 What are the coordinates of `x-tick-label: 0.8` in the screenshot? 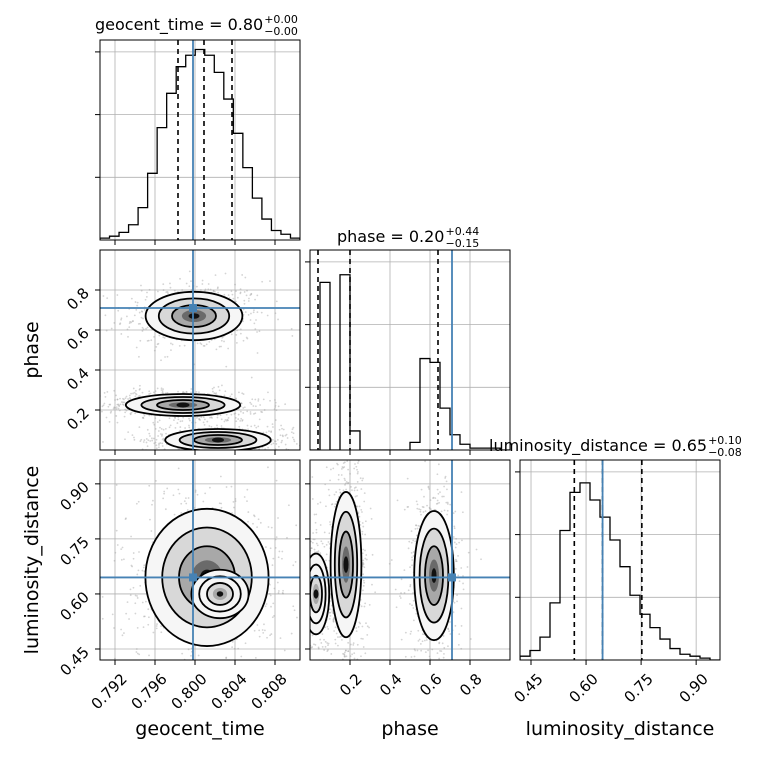 It's located at (471, 685).